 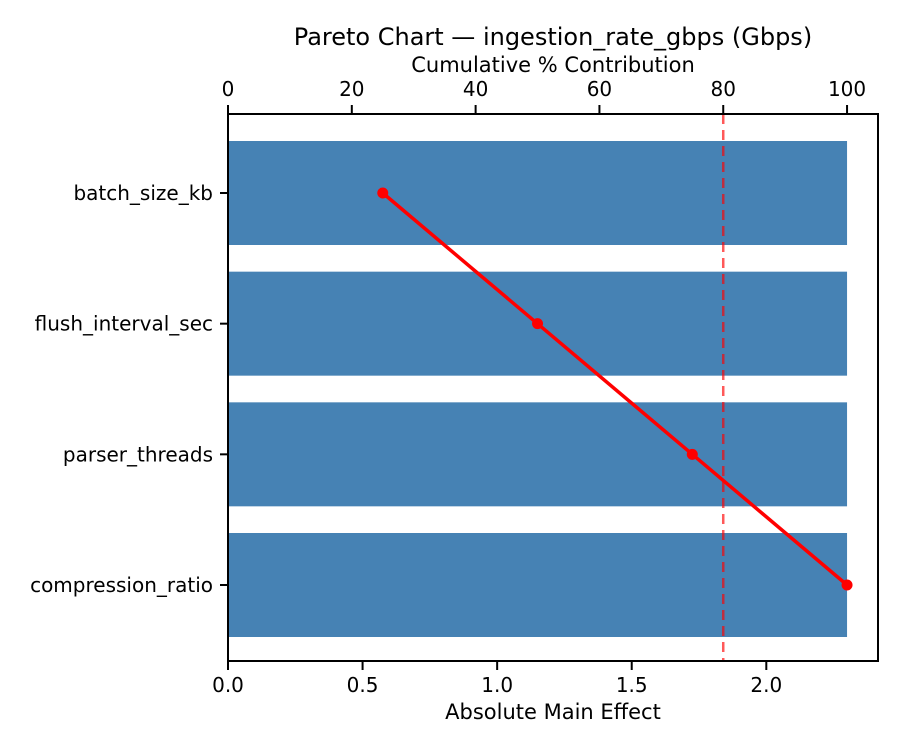 What do you see at coordinates (138, 454) in the screenshot?
I see `y-tick-label-parser_threads: parser_threads` at bounding box center [138, 454].